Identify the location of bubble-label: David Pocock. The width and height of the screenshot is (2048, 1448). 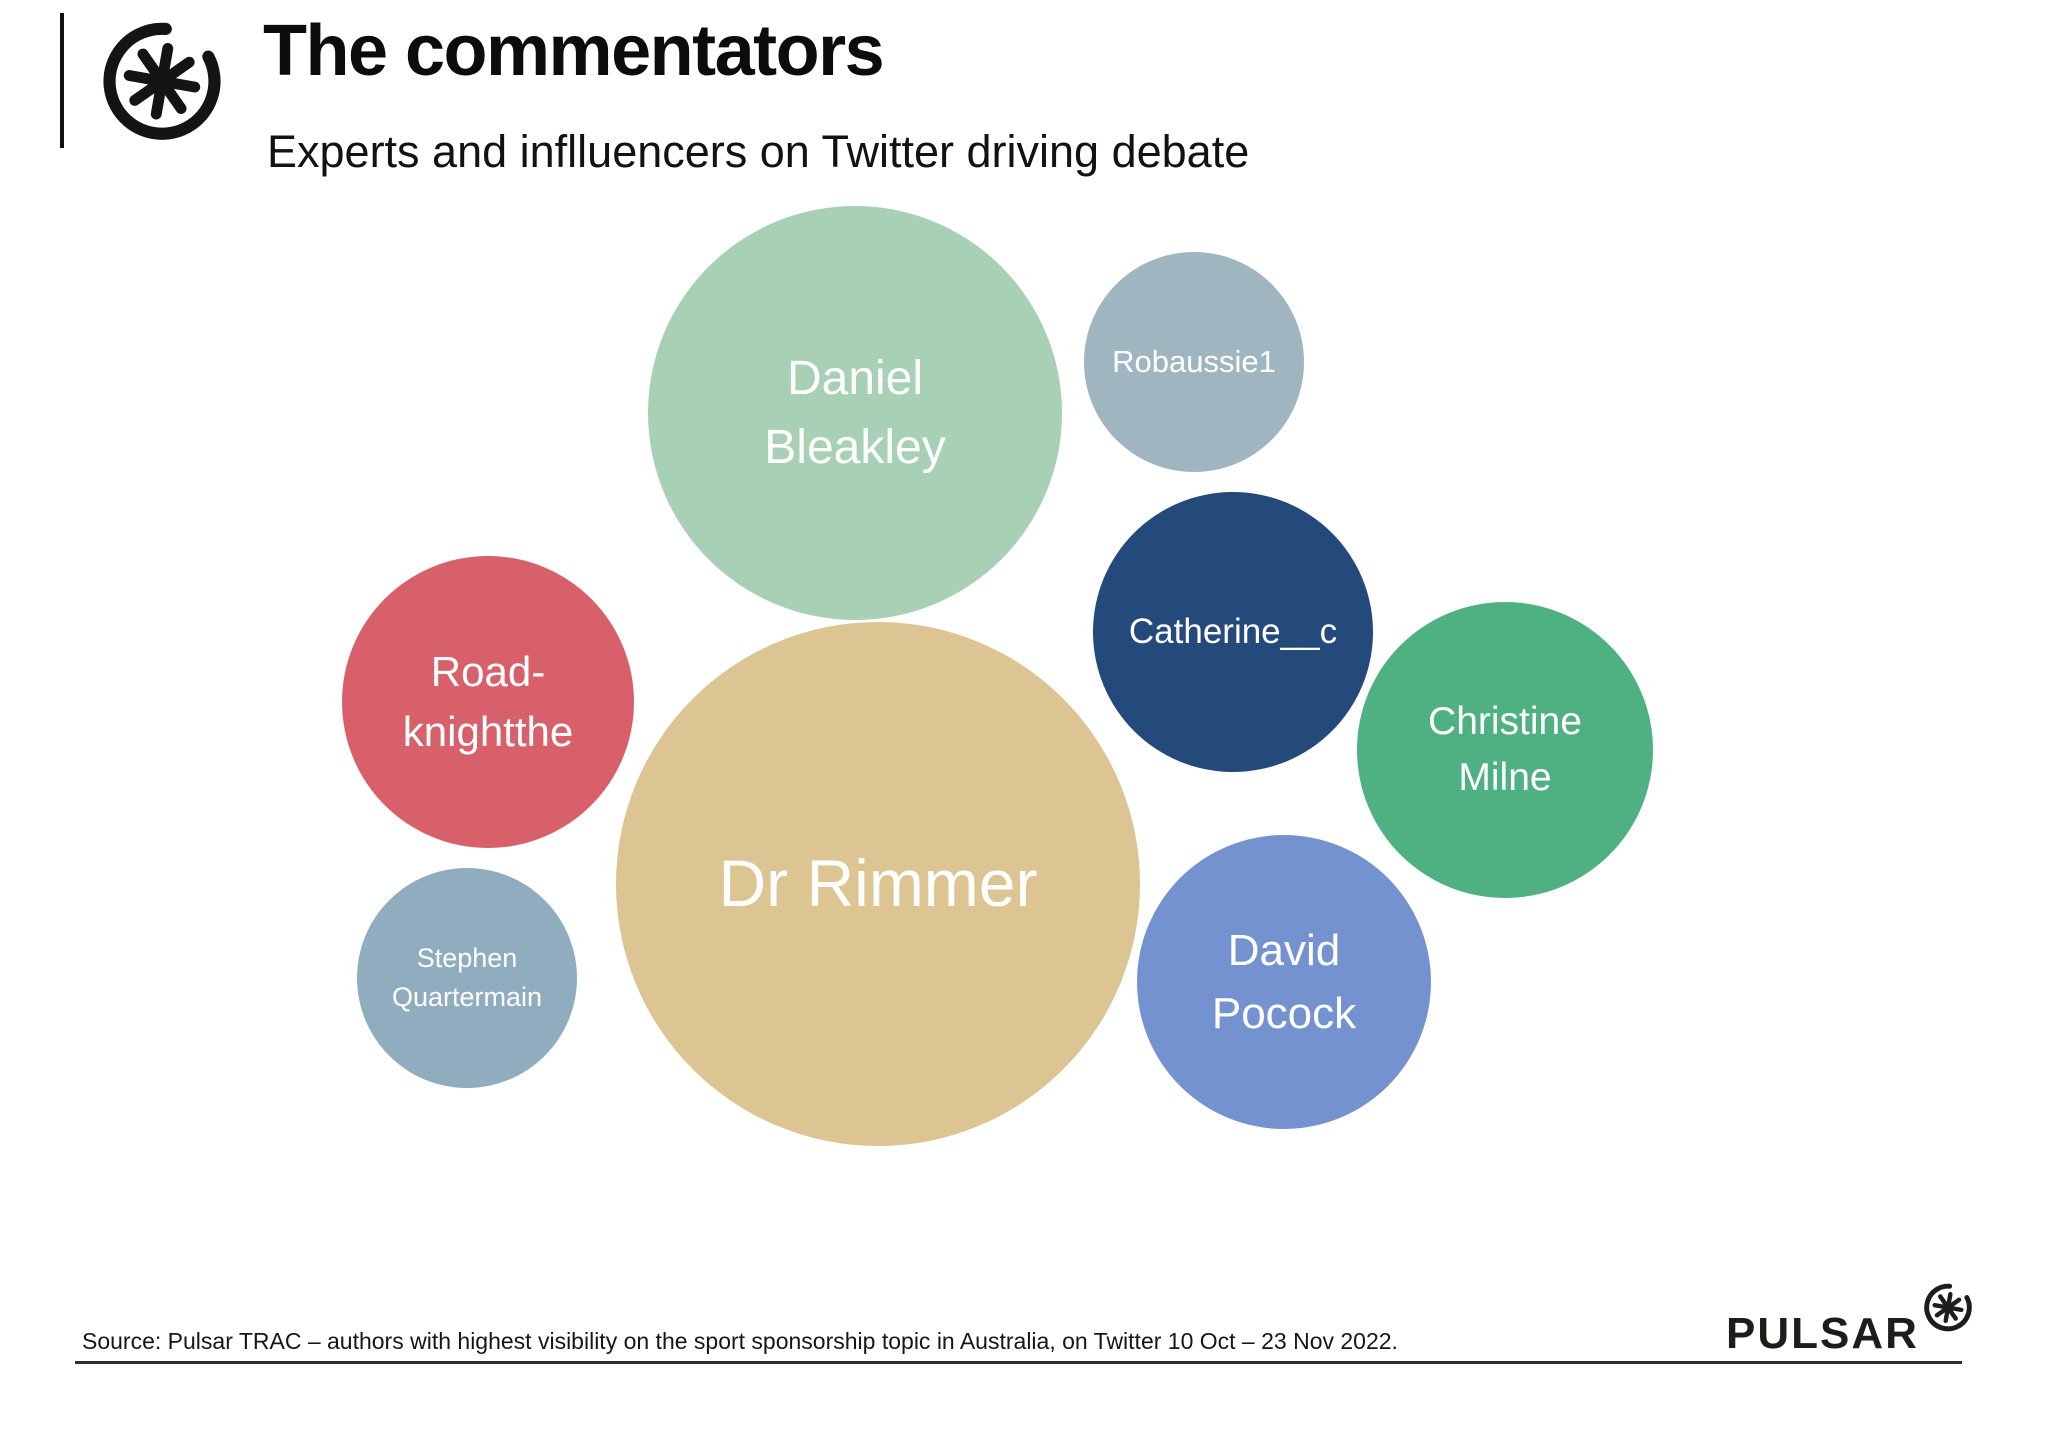
(1284, 981).